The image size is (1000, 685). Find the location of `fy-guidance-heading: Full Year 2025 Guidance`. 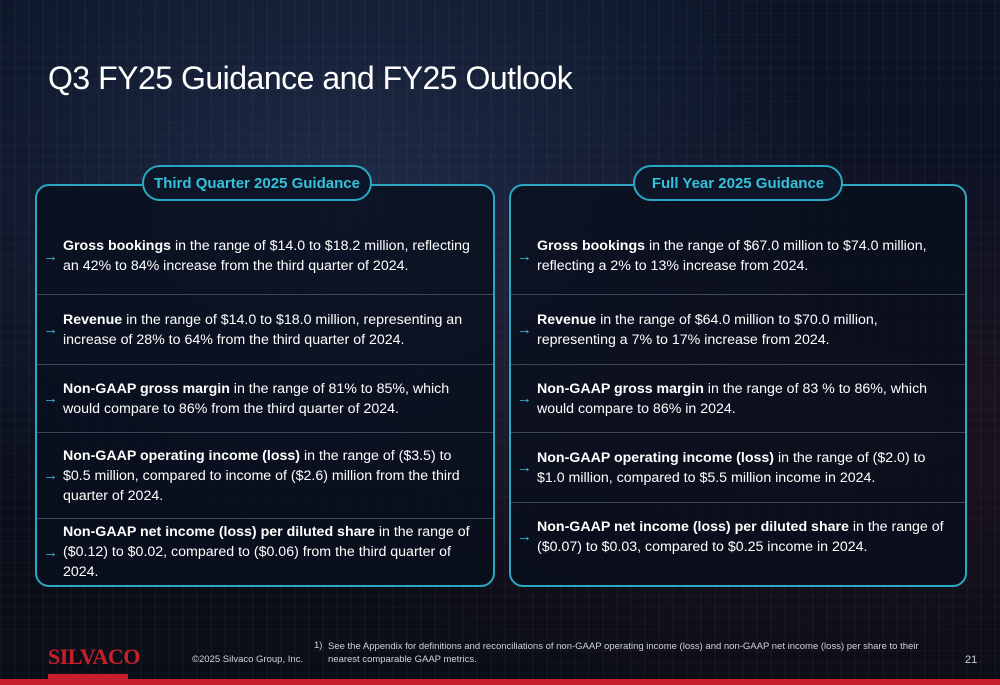

fy-guidance-heading: Full Year 2025 Guidance is located at coordinates (738, 183).